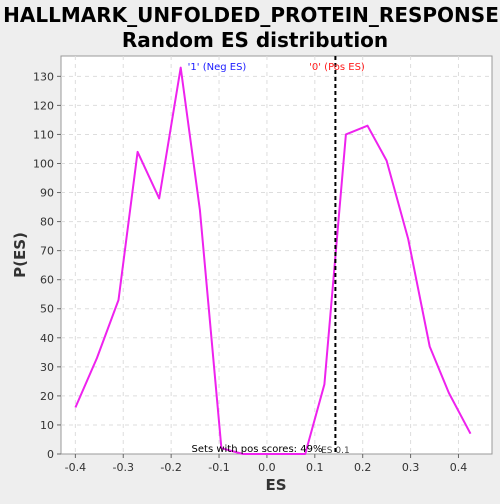  What do you see at coordinates (47, 193) in the screenshot?
I see `y-tick-label: 90` at bounding box center [47, 193].